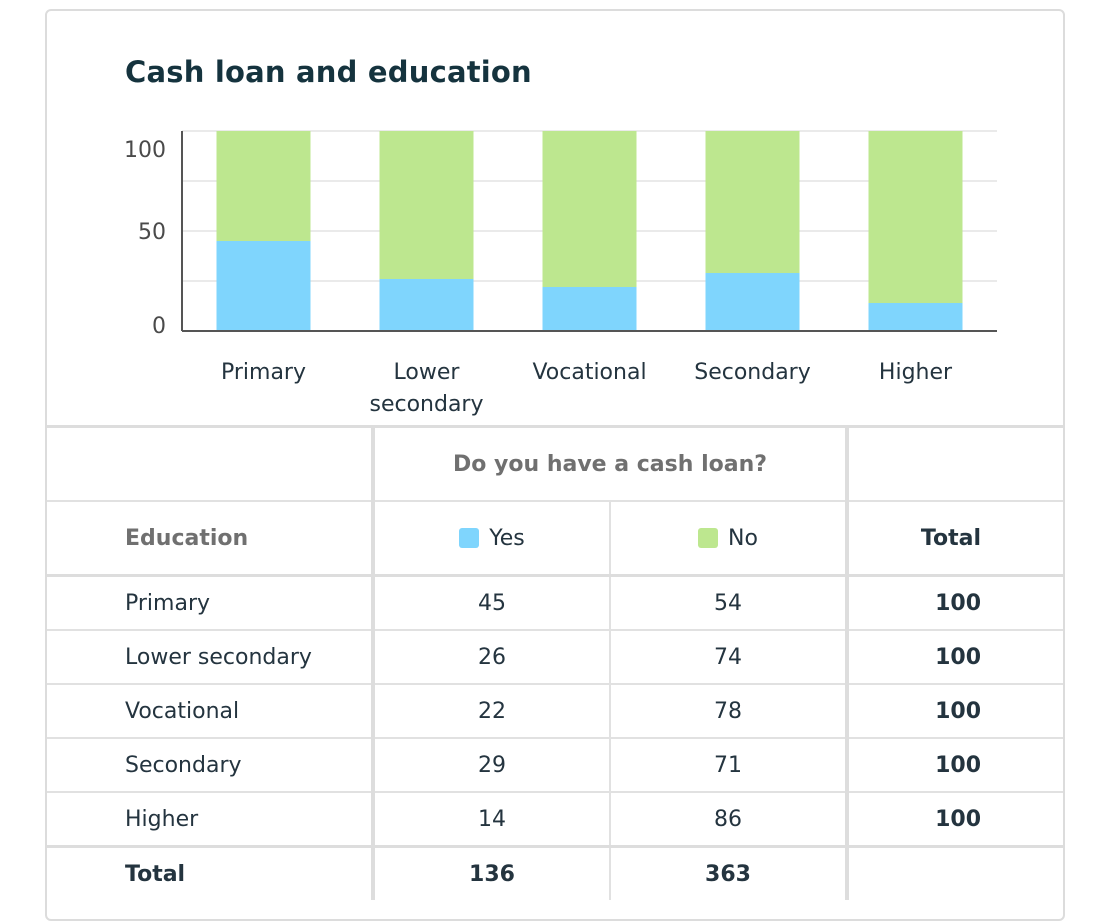 This screenshot has height=921, width=1108. Describe the element at coordinates (954, 538) in the screenshot. I see `total-header: Total` at that location.